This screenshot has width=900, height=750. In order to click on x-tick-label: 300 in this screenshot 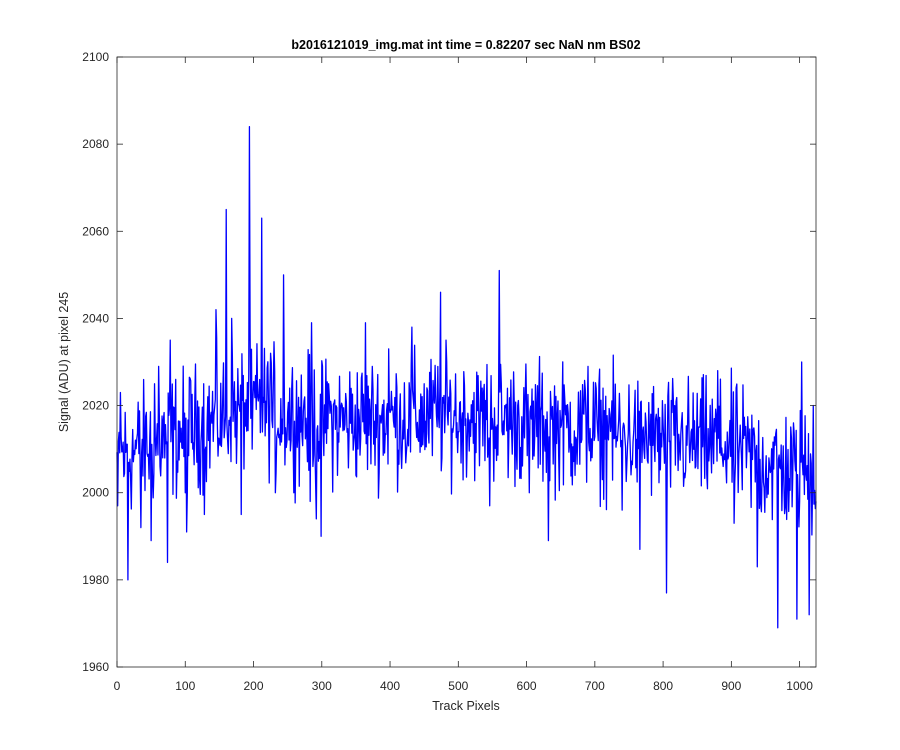, I will do `click(322, 686)`.